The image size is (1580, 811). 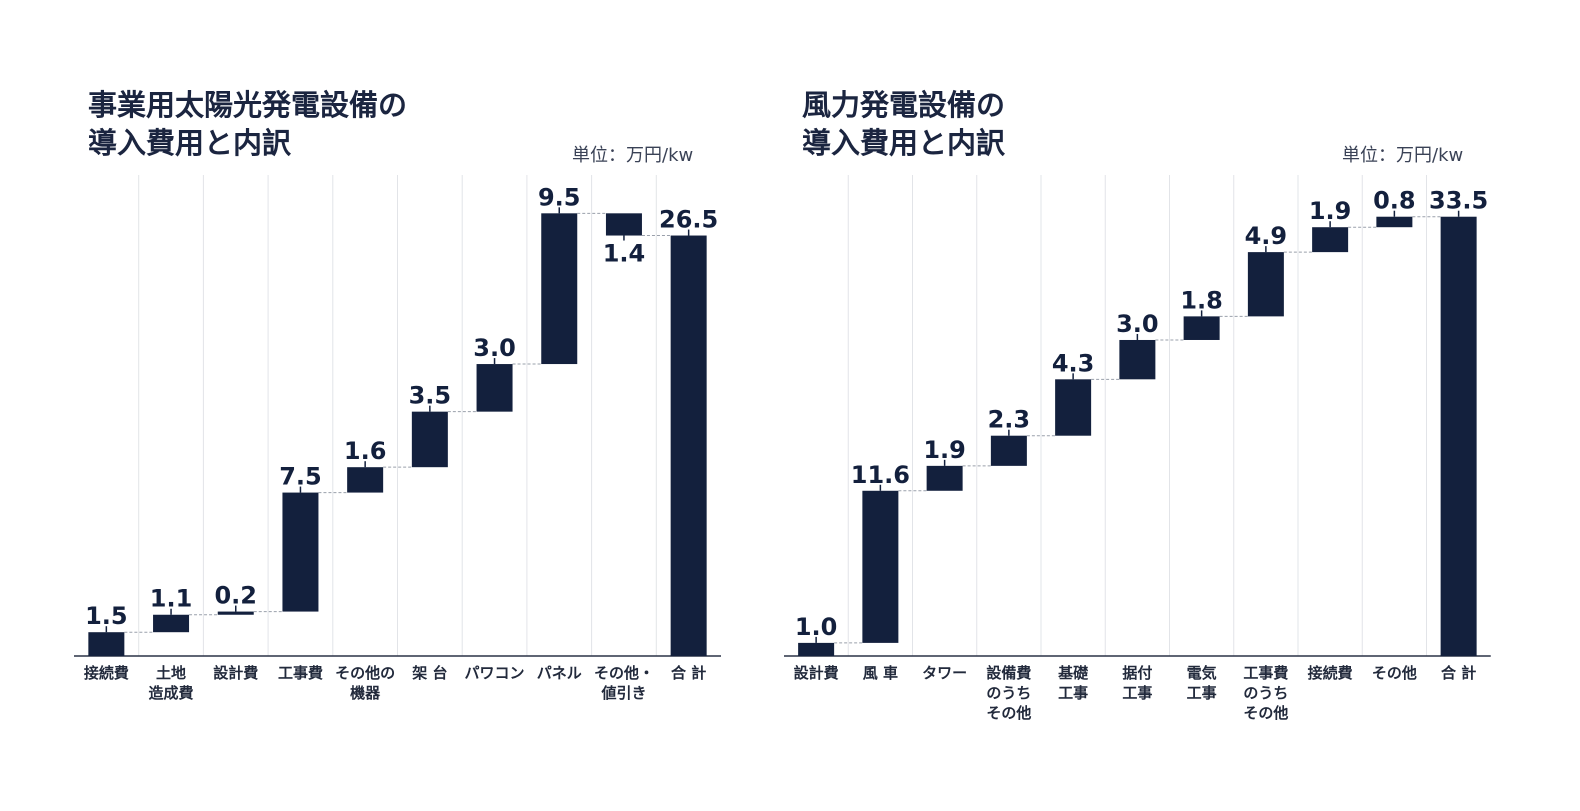 What do you see at coordinates (1137, 683) in the screenshot?
I see `chart1-category-label: 据付工事` at bounding box center [1137, 683].